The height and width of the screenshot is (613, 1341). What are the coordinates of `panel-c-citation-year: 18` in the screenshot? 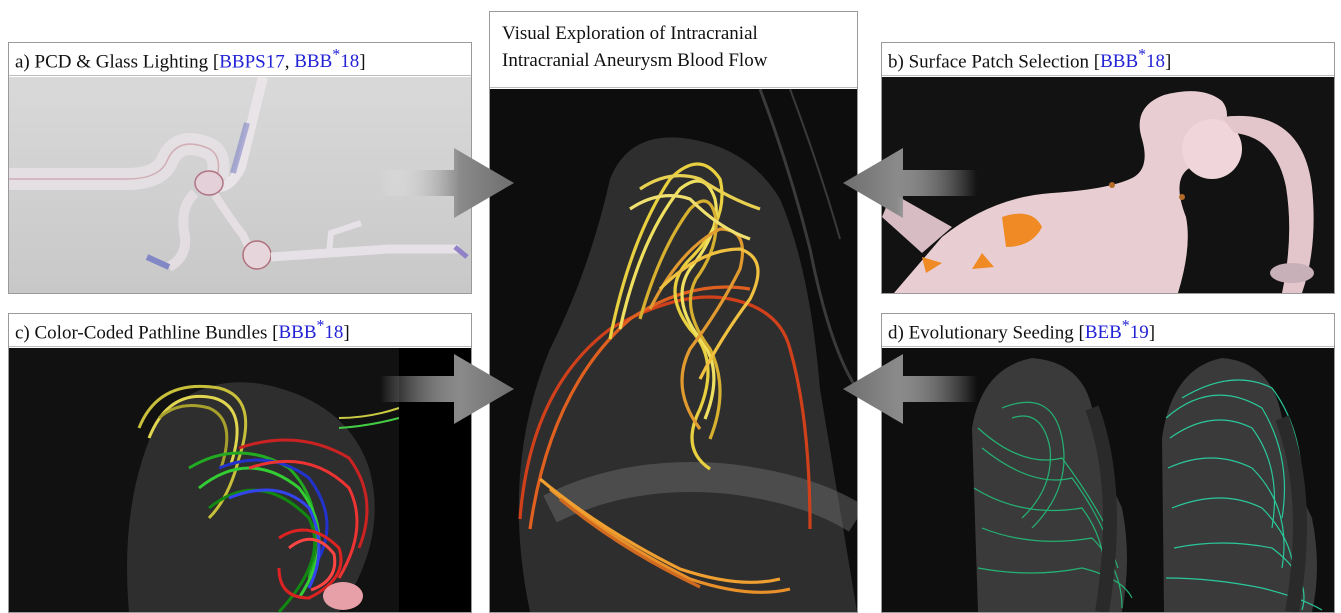 It's located at (334, 333).